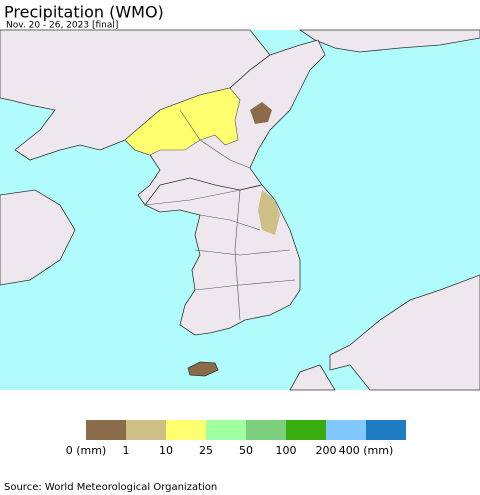 This screenshot has height=495, width=480. Describe the element at coordinates (220, 215) in the screenshot. I see `admin-borders` at that location.